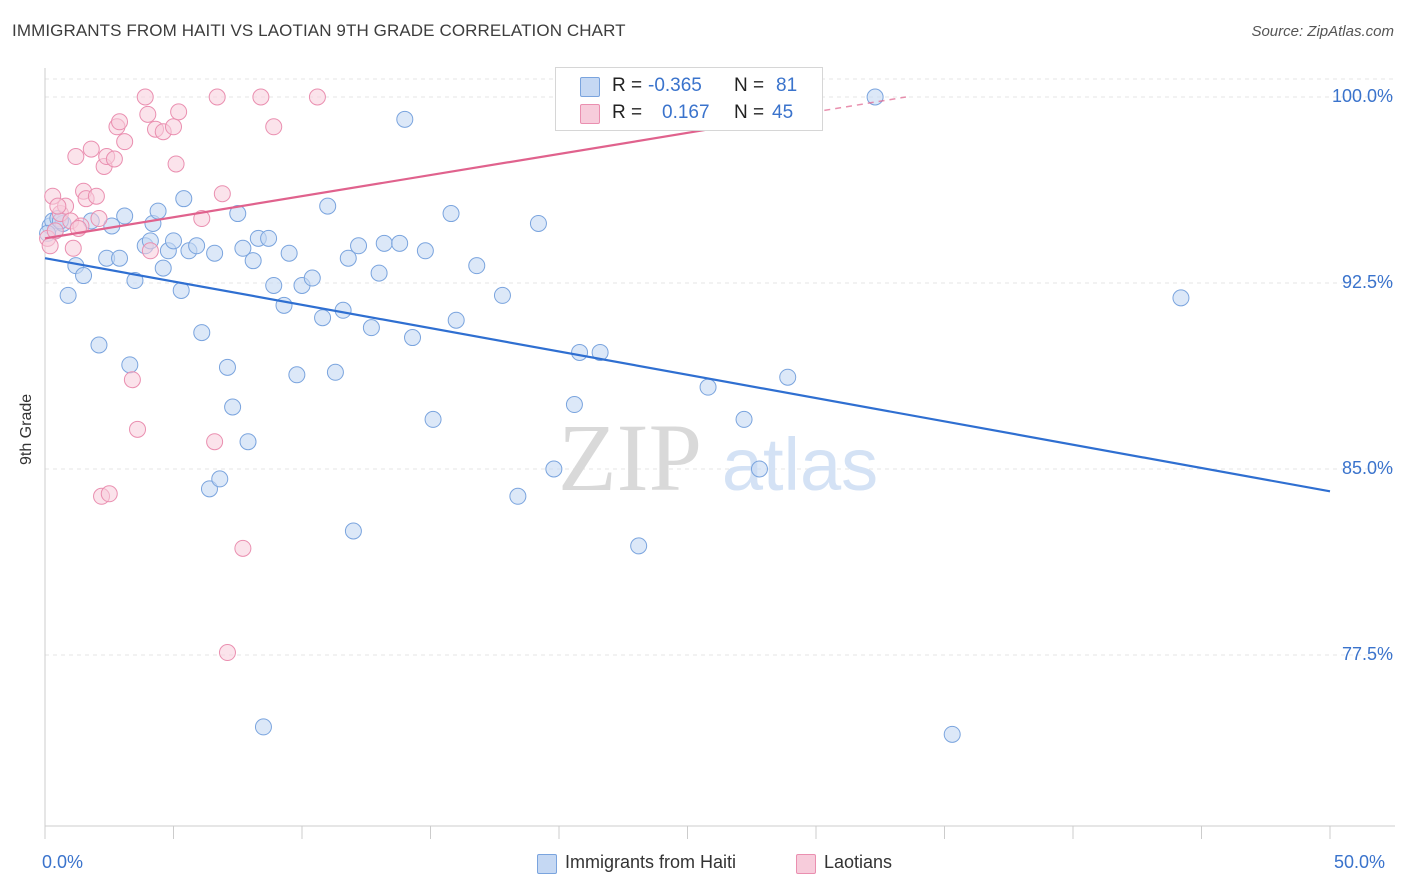 The height and width of the screenshot is (892, 1406). Describe the element at coordinates (63, 862) in the screenshot. I see `x-tick-label-min: 0.0%` at that location.